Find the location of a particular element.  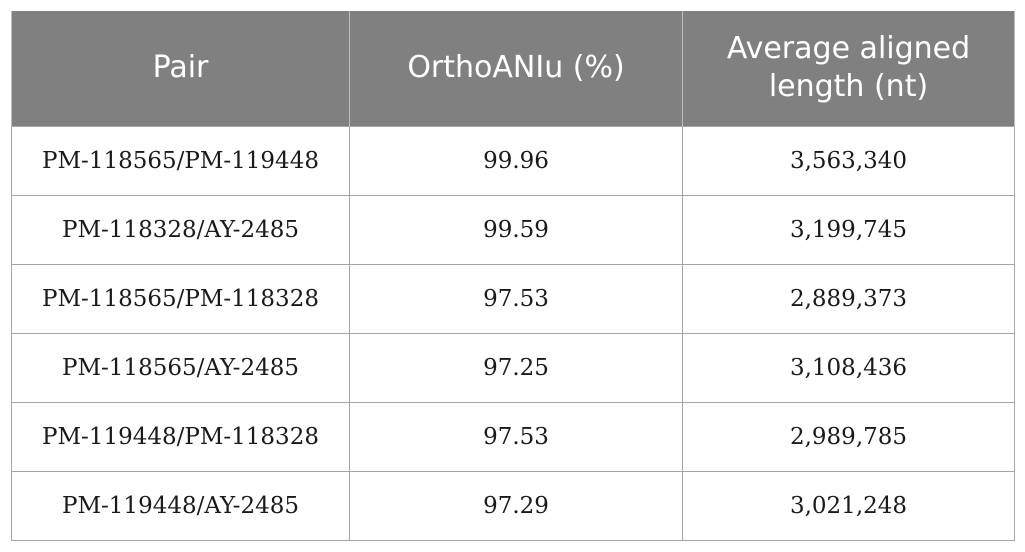

cell-pair: PM-118565/PM-118328 is located at coordinates (180, 298).